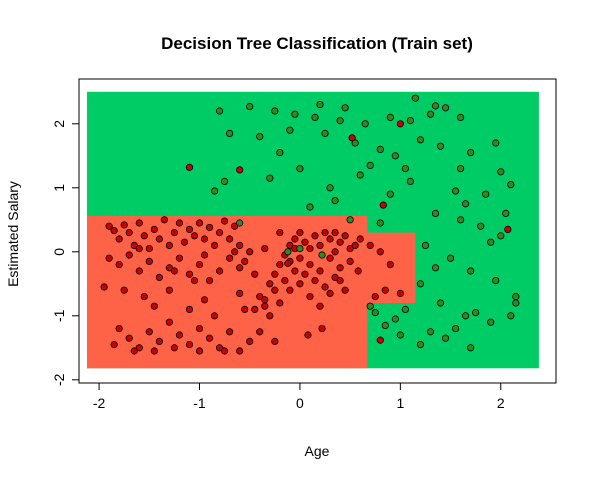  I want to click on y-tick-label: -1, so click(59, 315).